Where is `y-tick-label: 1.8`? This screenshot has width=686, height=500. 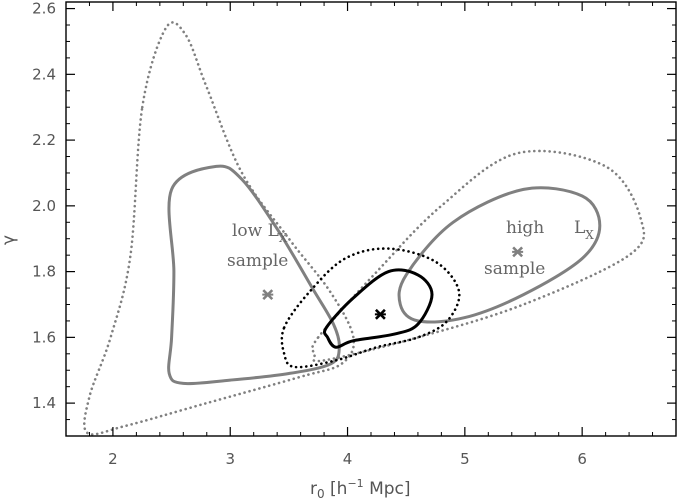 y-tick-label: 1.8 is located at coordinates (44, 272).